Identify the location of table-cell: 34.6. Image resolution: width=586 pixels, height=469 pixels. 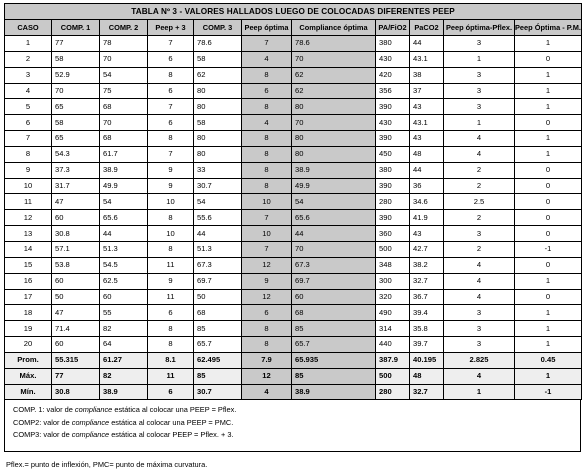
(426, 202).